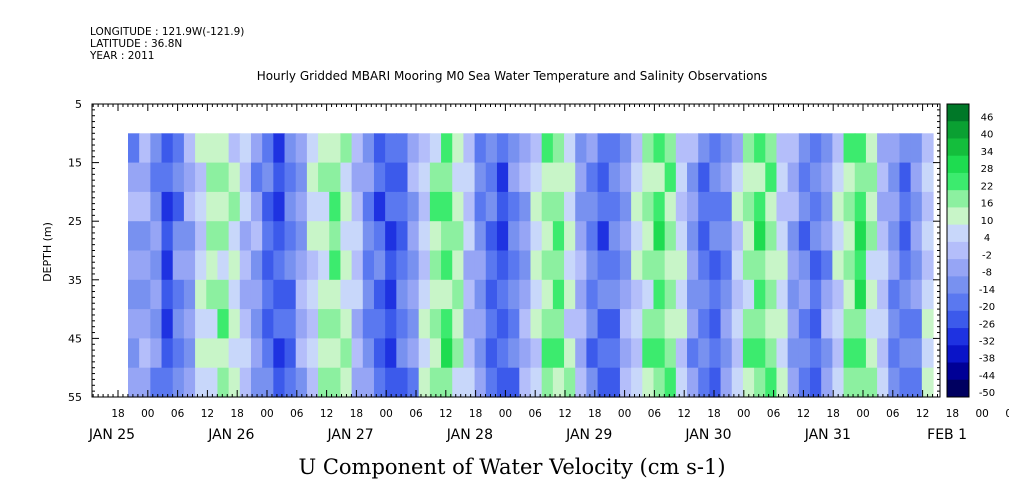  Describe the element at coordinates (987, 273) in the screenshot. I see `colorbar-label: -8` at that location.